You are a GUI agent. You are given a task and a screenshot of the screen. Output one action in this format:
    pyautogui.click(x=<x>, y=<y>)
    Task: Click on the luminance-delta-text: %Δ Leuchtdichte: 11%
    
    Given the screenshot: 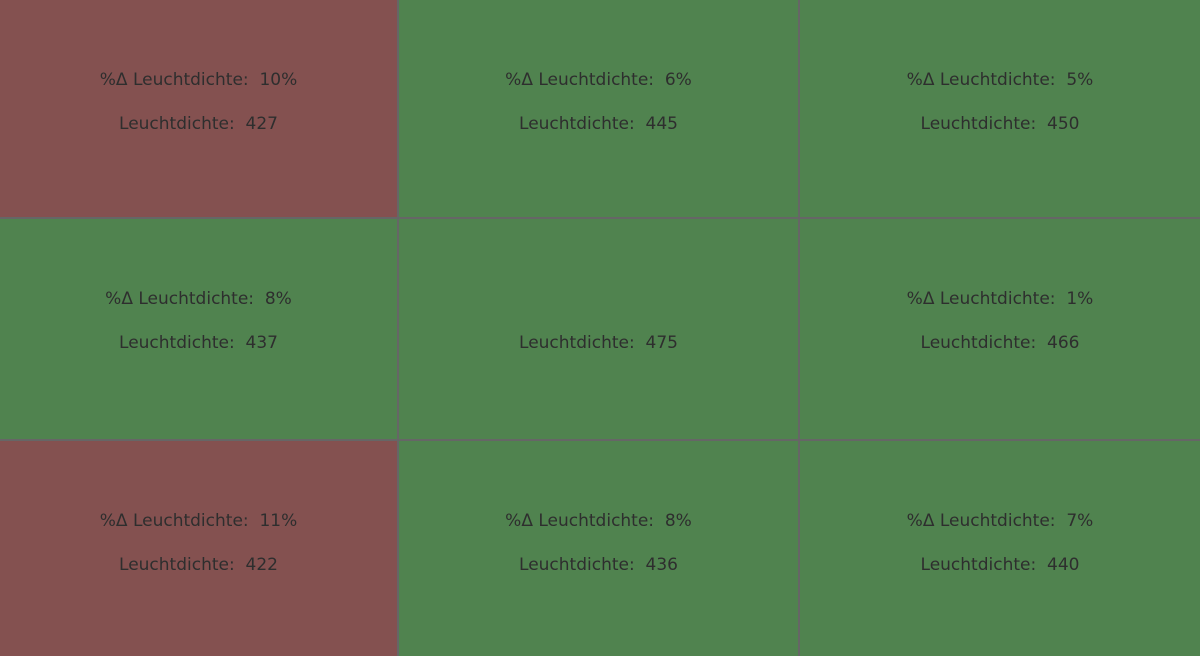 What is the action you would take?
    pyautogui.click(x=198, y=521)
    